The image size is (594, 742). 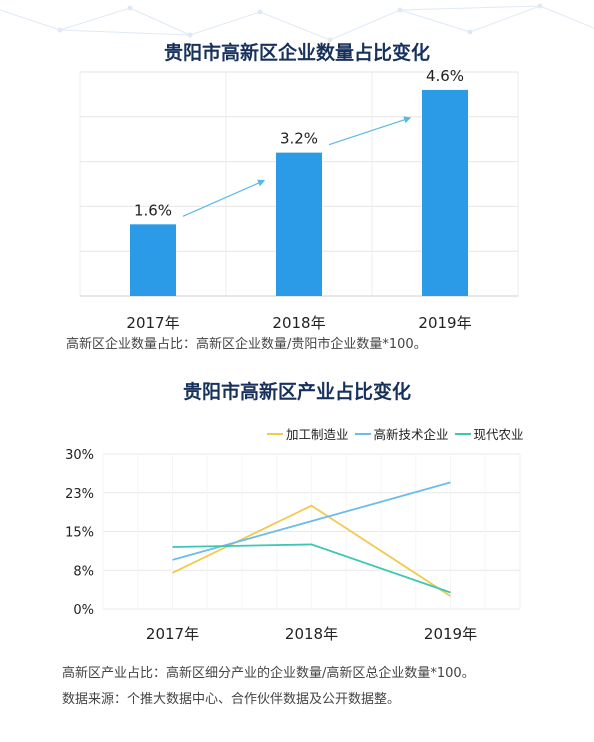 I want to click on y-tick-label: 30%, so click(x=79, y=455).